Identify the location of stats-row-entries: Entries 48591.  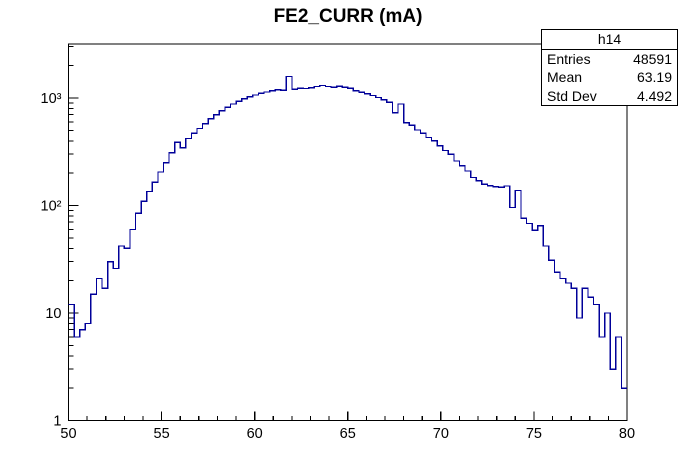
(609, 59).